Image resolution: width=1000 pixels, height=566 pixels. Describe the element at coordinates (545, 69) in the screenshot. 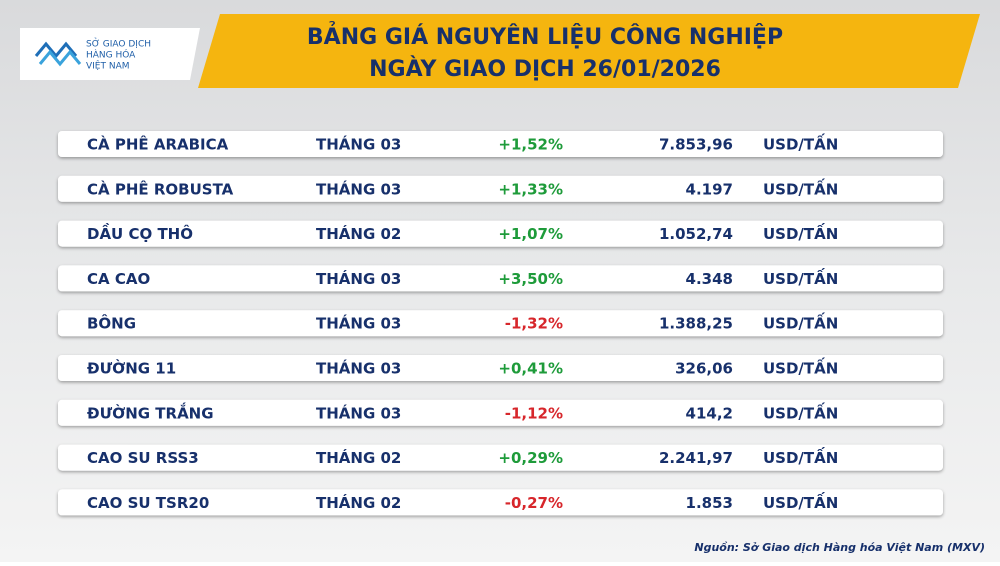

I see `subtitle: NGÀY GIAO DỊCH 26/01/2026` at that location.